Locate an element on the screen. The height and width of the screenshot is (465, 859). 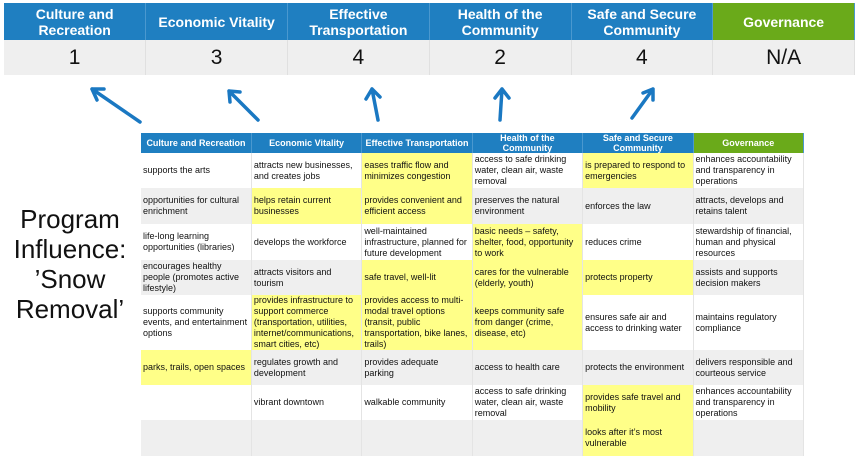
table-cell: helps retain current businesses is located at coordinates (307, 206).